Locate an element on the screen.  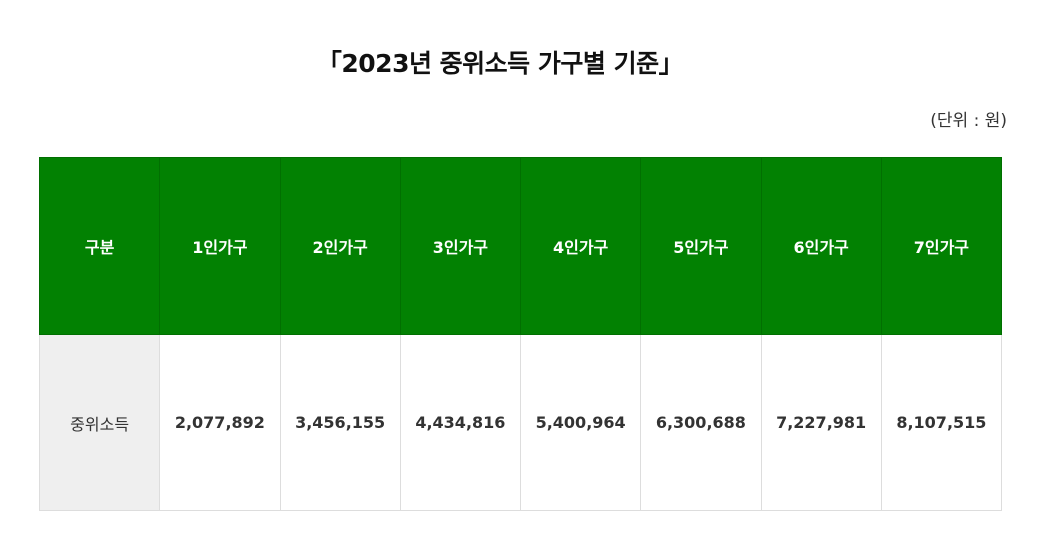
column-header-household-7: 7인가구 is located at coordinates (941, 246).